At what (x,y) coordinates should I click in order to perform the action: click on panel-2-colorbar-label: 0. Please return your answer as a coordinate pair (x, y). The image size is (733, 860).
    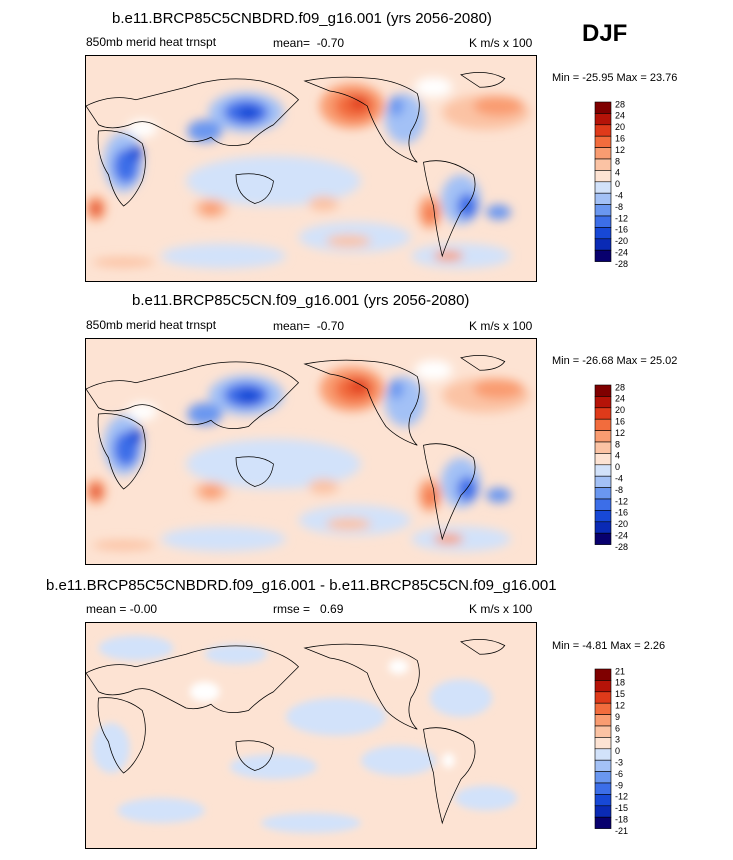
    Looking at the image, I should click on (617, 467).